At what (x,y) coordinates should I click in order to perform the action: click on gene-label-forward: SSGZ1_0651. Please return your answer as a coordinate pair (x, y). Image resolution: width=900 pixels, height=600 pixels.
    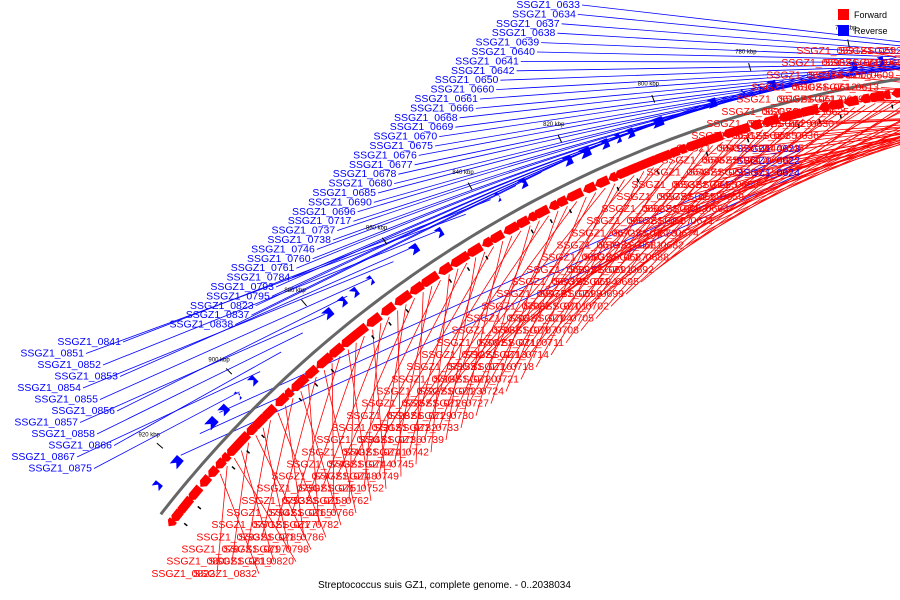
    Looking at the image, I should click on (720, 173).